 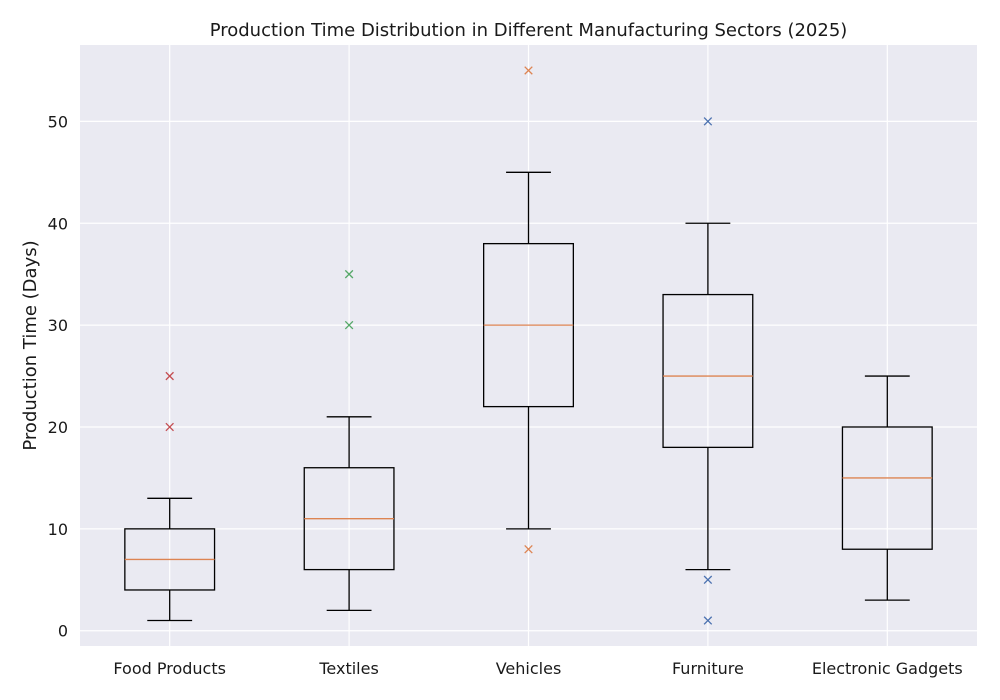 What do you see at coordinates (58, 427) in the screenshot?
I see `y-tick-label: 20` at bounding box center [58, 427].